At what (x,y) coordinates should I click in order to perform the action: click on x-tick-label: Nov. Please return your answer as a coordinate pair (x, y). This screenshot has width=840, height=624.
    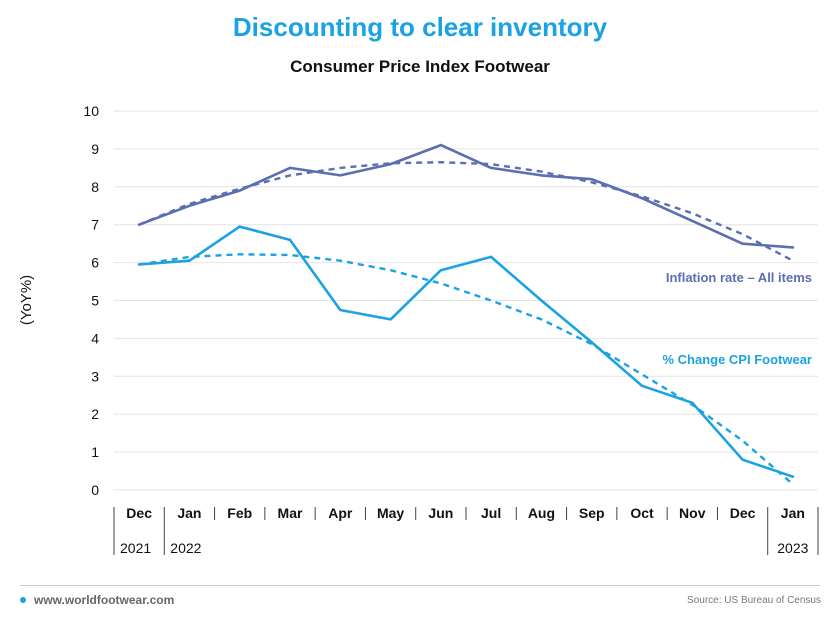
    Looking at the image, I should click on (692, 513).